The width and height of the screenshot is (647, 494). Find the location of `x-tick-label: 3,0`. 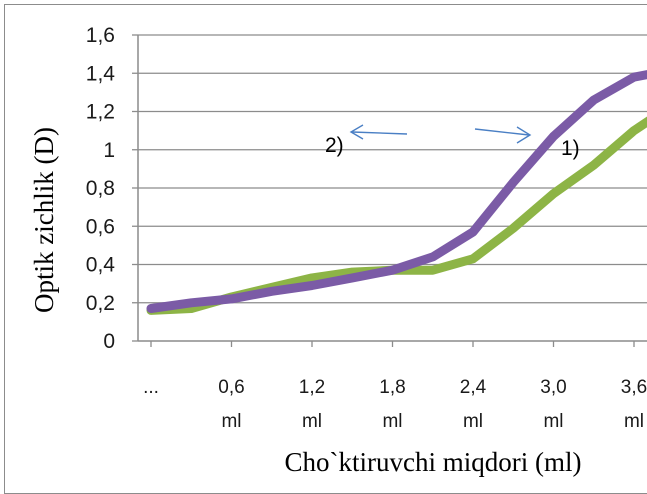

x-tick-label: 3,0 is located at coordinates (553, 387).